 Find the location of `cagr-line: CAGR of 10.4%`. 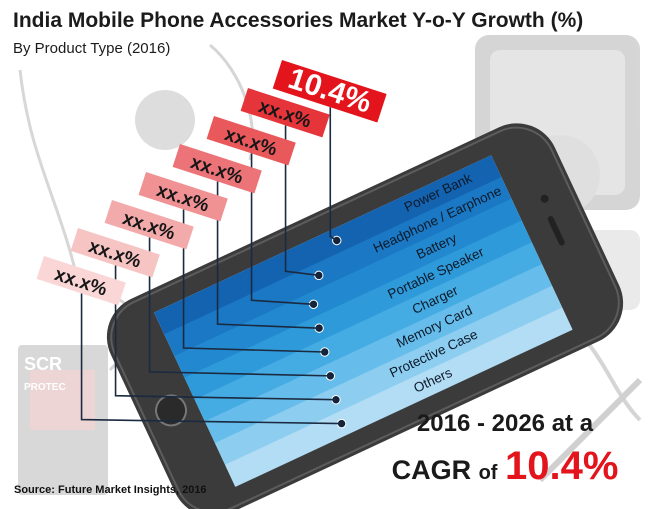

cagr-line: CAGR of 10.4% is located at coordinates (505, 466).